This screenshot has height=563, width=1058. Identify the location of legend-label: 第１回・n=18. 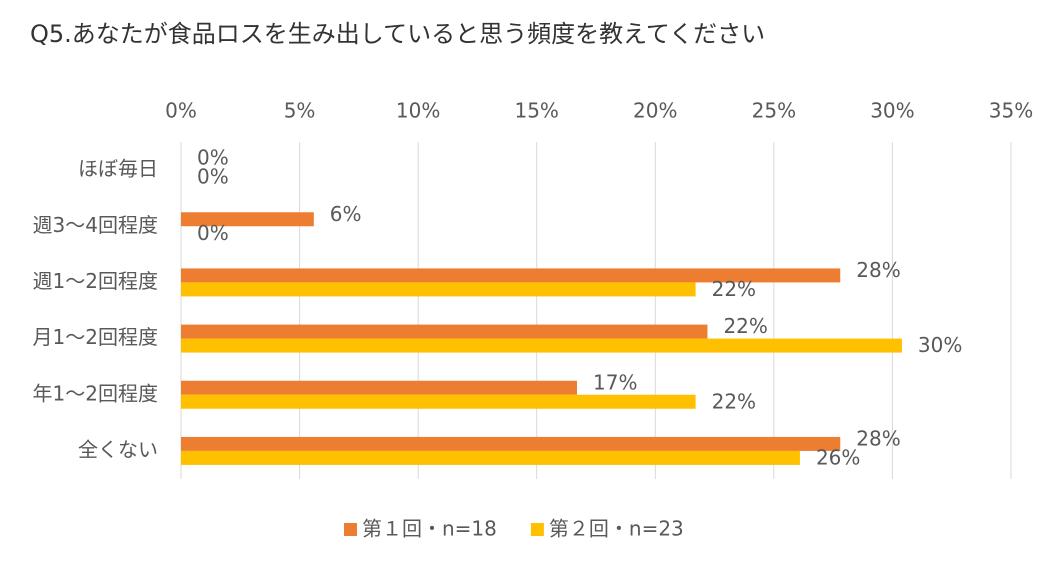
(429, 529).